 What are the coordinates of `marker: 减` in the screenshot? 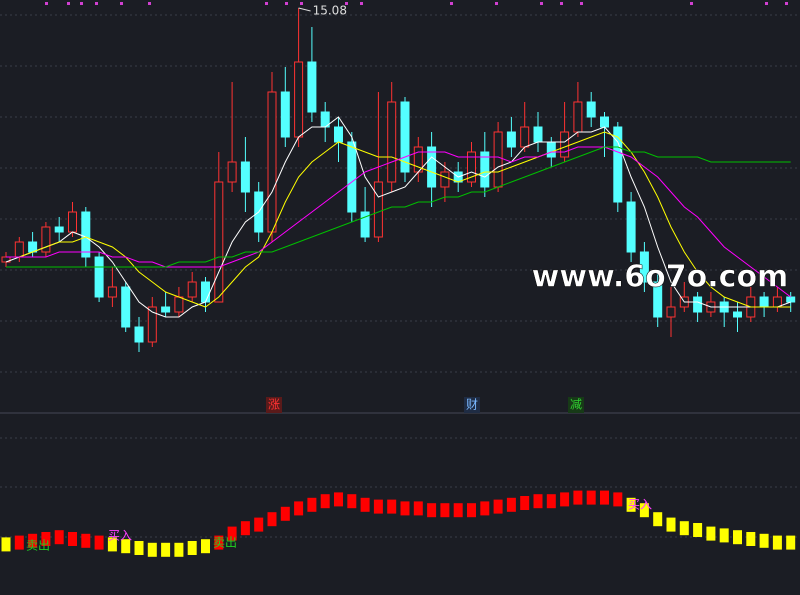 It's located at (576, 405).